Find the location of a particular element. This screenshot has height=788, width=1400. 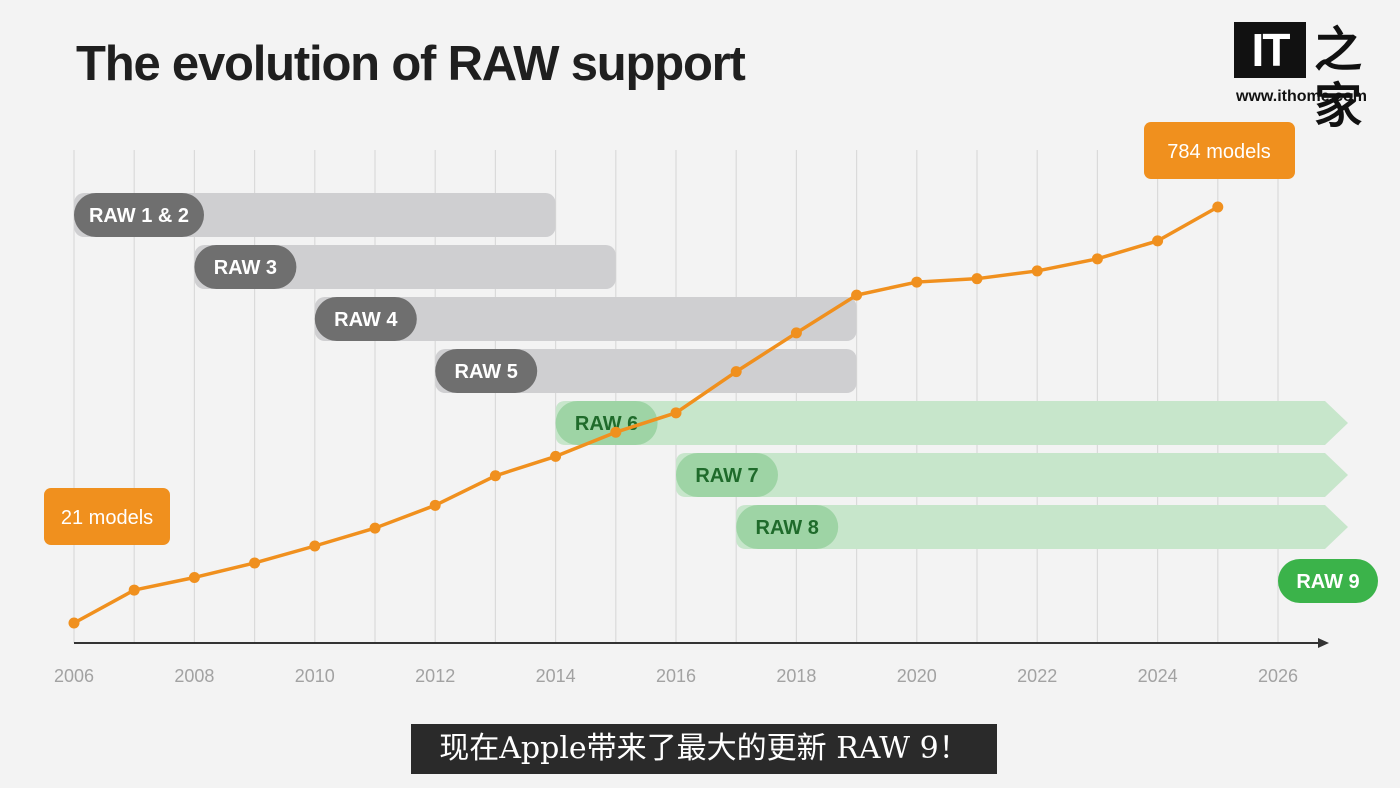

range-raw-6: RAW 6 is located at coordinates (951, 423).